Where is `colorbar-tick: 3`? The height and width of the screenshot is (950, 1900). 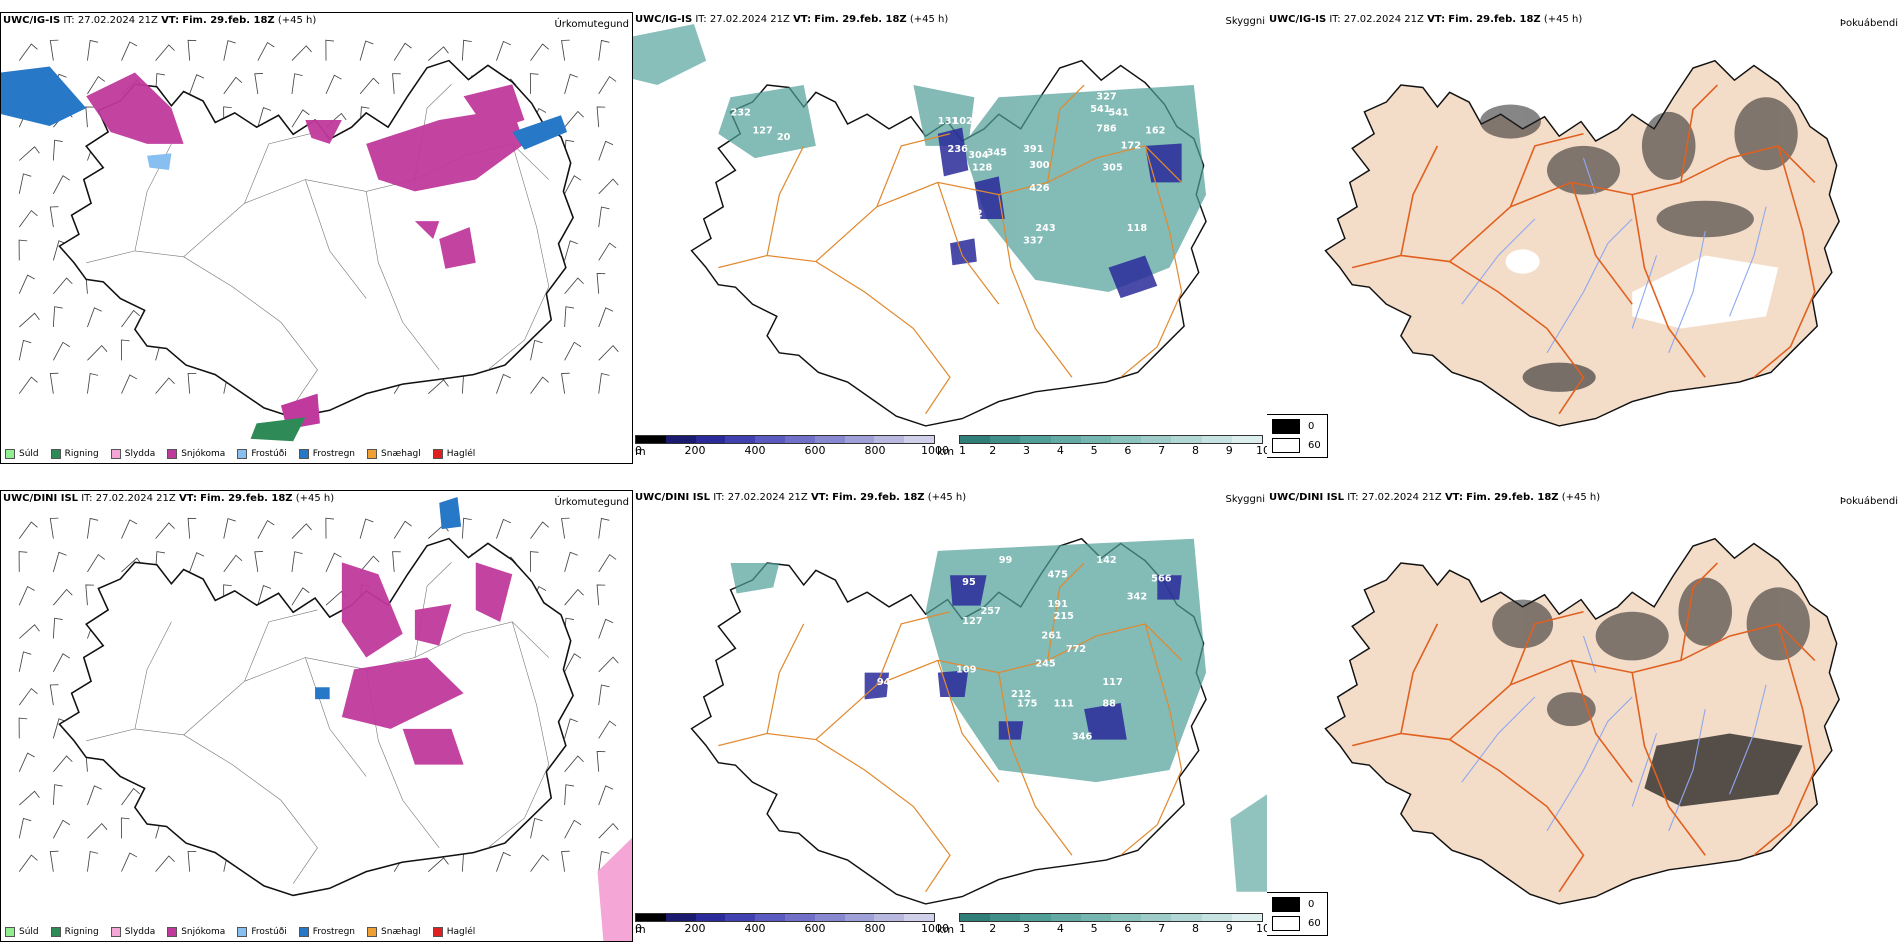 colorbar-tick: 3 is located at coordinates (1027, 450).